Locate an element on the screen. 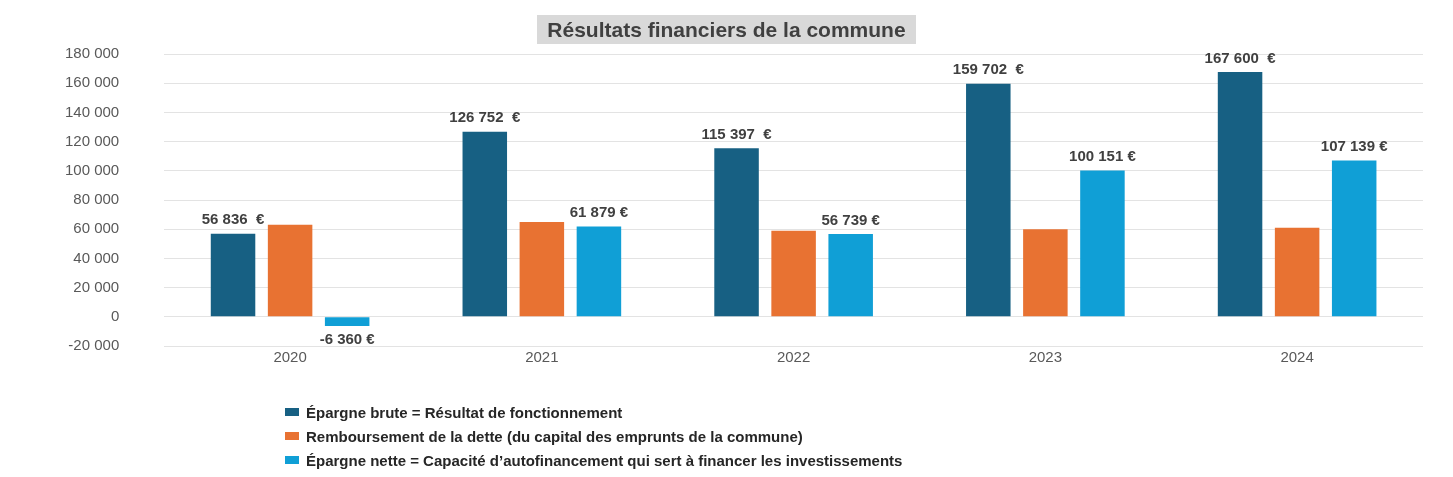 Image resolution: width=1453 pixels, height=477 pixels. data-label: 115 397 € is located at coordinates (737, 133).